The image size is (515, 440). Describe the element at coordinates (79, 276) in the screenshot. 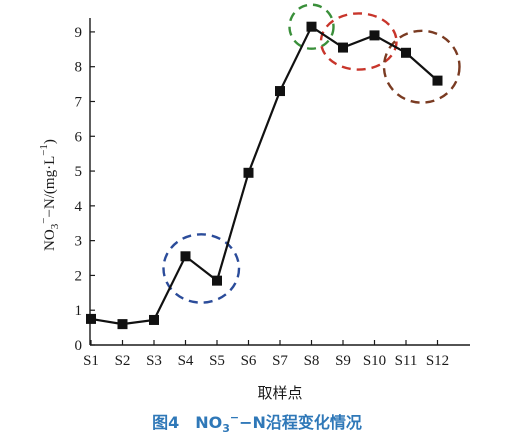

I see `y-tick-label: 2` at that location.